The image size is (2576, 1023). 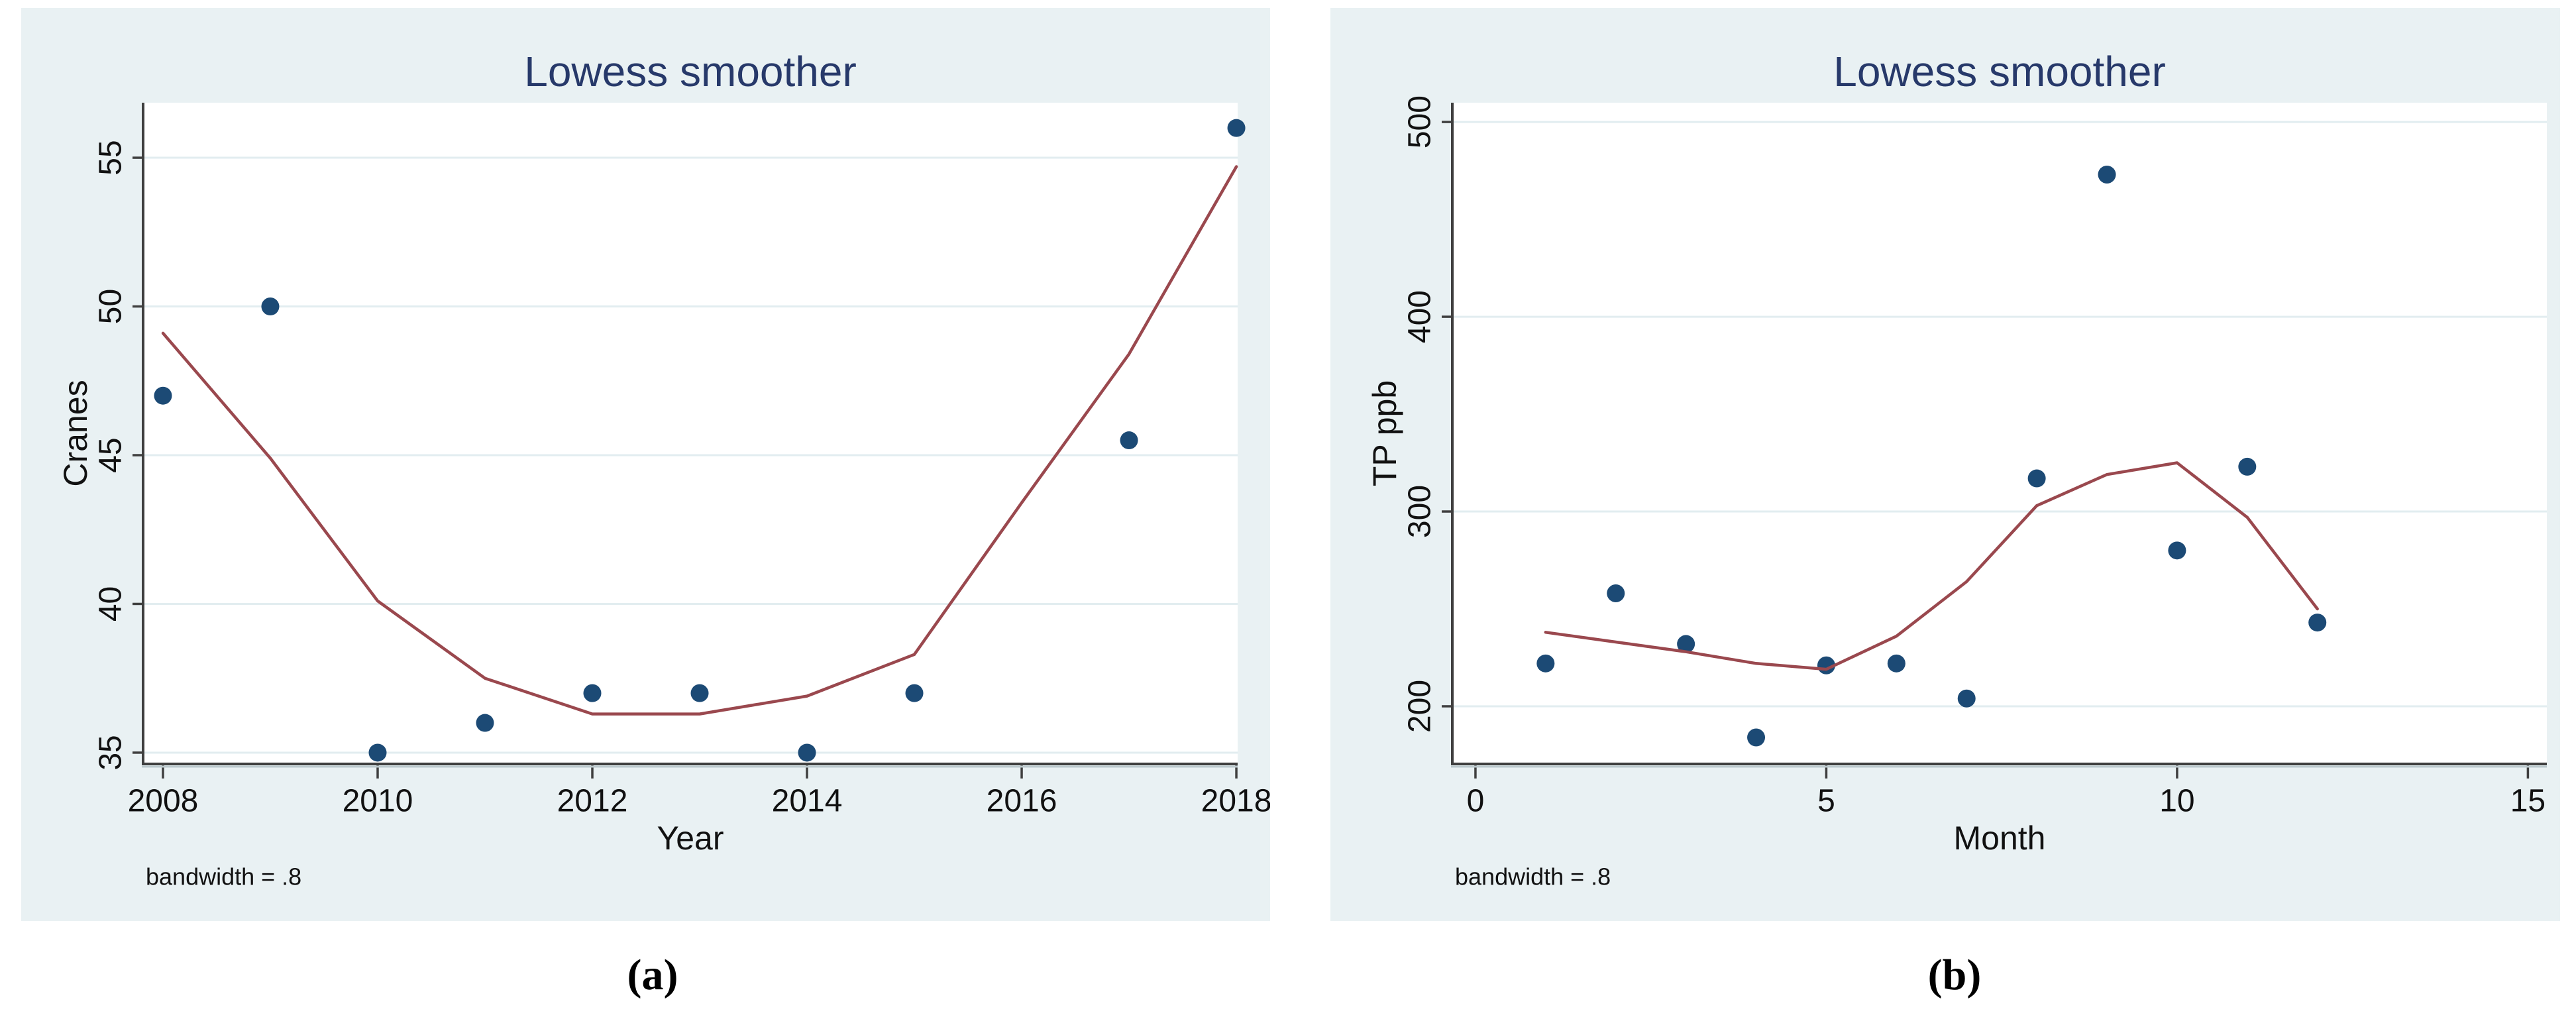 What do you see at coordinates (1931, 566) in the screenshot?
I see `lowess-line` at bounding box center [1931, 566].